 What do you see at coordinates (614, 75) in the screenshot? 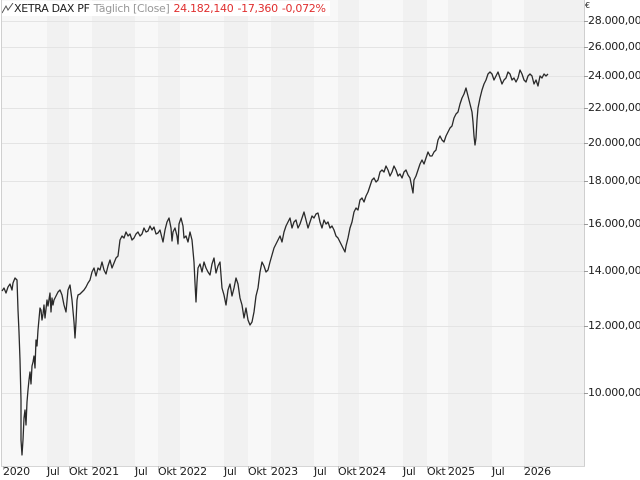
I see `y-tick-label: 24.000,000` at bounding box center [614, 75].